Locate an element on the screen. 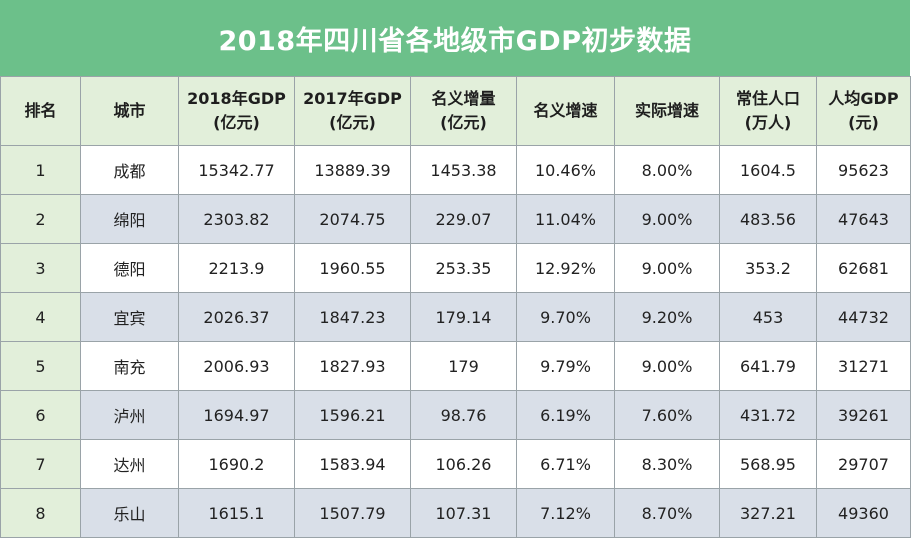  cell-gdp-2018: 2213.9 is located at coordinates (236, 268).